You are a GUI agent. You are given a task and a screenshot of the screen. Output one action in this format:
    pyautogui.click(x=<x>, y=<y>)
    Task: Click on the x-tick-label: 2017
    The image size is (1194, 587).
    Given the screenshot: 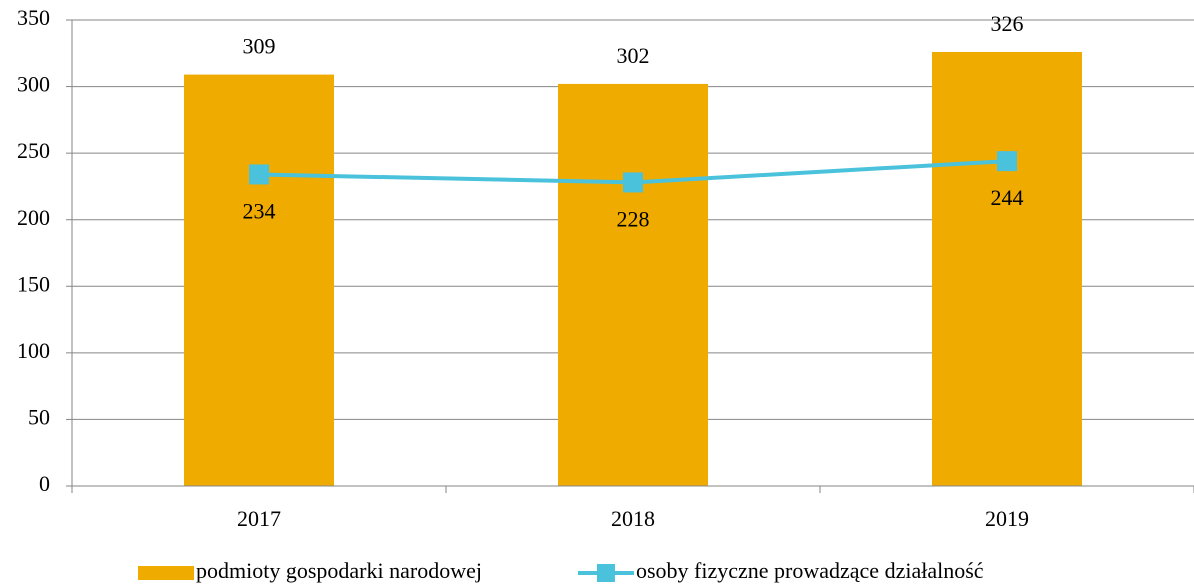 What is the action you would take?
    pyautogui.click(x=259, y=518)
    